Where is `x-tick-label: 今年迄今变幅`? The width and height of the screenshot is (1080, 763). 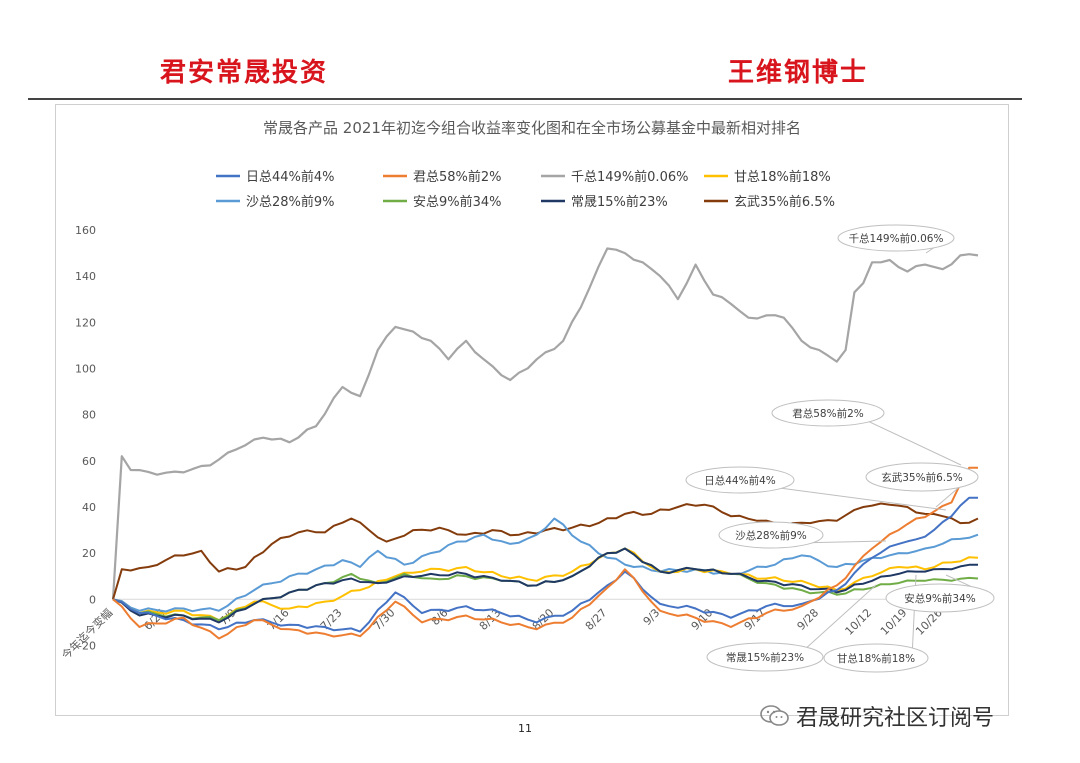
x-tick-label: 今年迄今变幅 is located at coordinates (87, 634).